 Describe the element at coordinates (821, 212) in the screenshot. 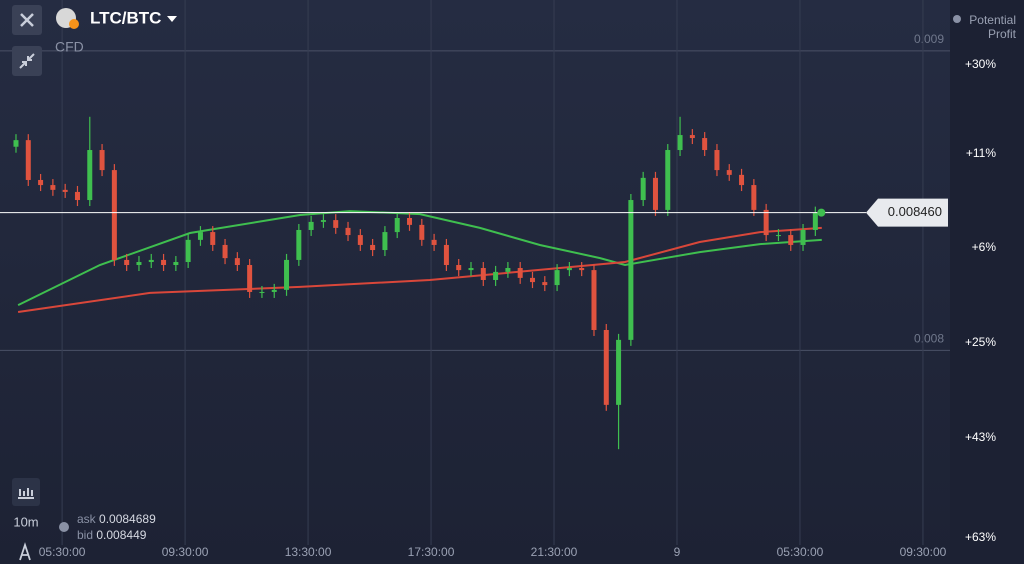

I see `current-price-dot` at that location.